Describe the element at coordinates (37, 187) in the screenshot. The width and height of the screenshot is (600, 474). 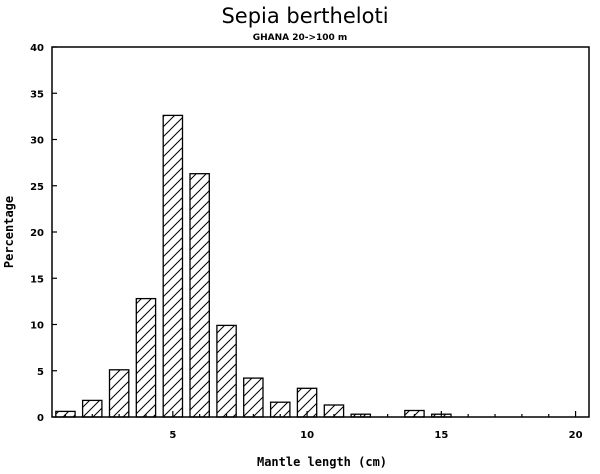
I see `y-tick-label: 25` at that location.